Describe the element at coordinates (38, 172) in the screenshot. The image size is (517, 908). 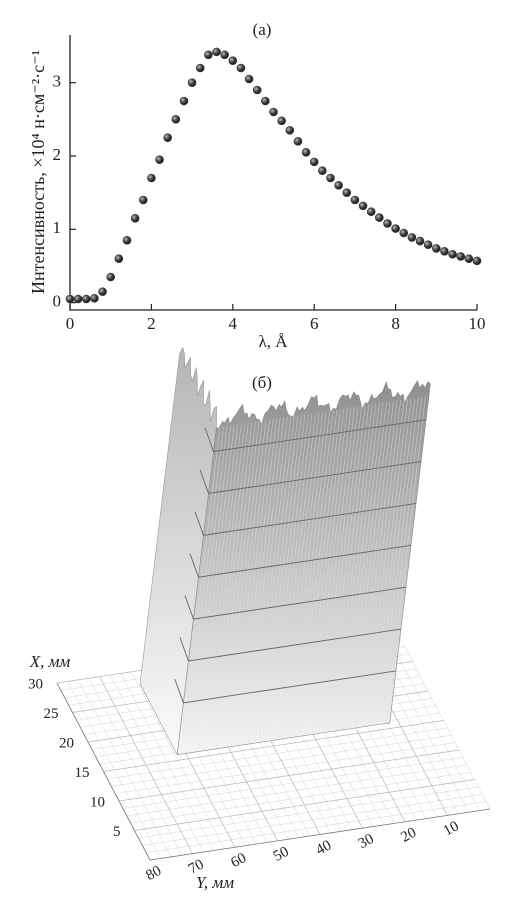
I see `y-axis-label: Интенсивность, ×10⁴ н·см⁻²·с⁻¹` at that location.